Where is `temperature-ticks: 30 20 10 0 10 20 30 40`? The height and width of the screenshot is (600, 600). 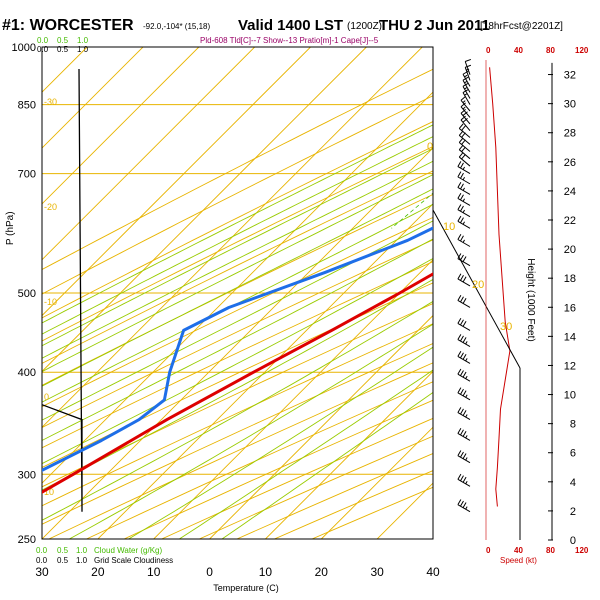
temperature-ticks: 30 20 10 0 10 20 30 40 is located at coordinates (237, 572).